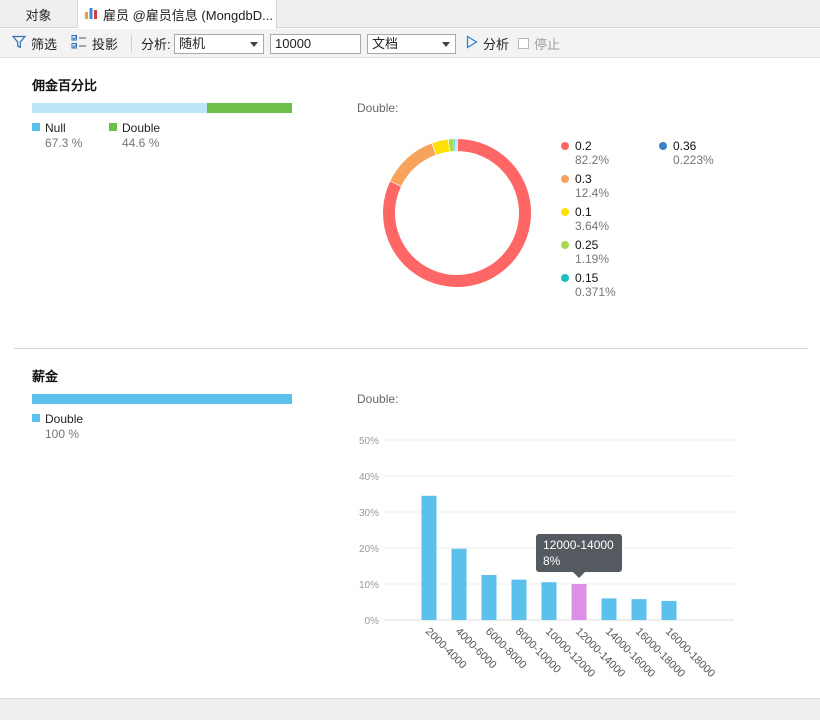  Describe the element at coordinates (369, 477) in the screenshot. I see `y-tick-label: 40%` at that location.